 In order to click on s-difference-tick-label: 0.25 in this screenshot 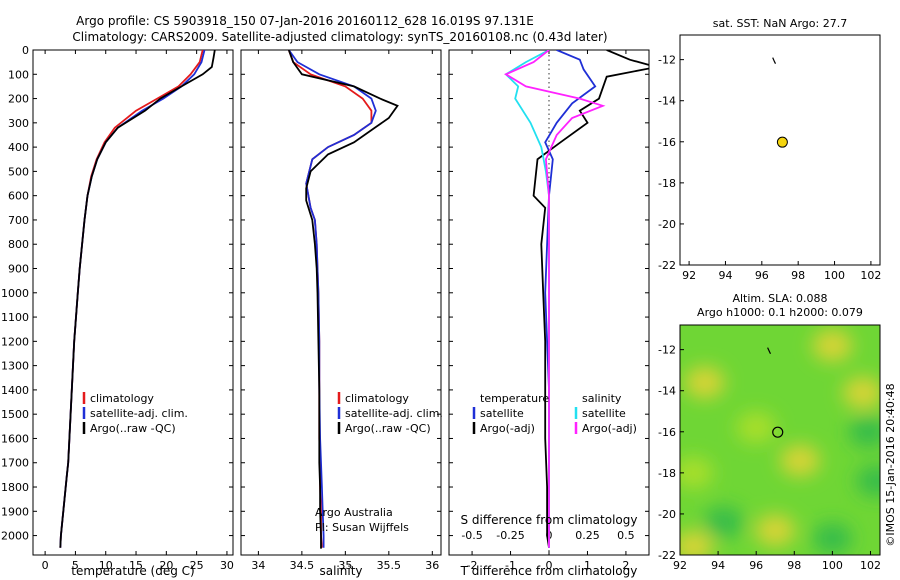, I will do `click(587, 535)`.